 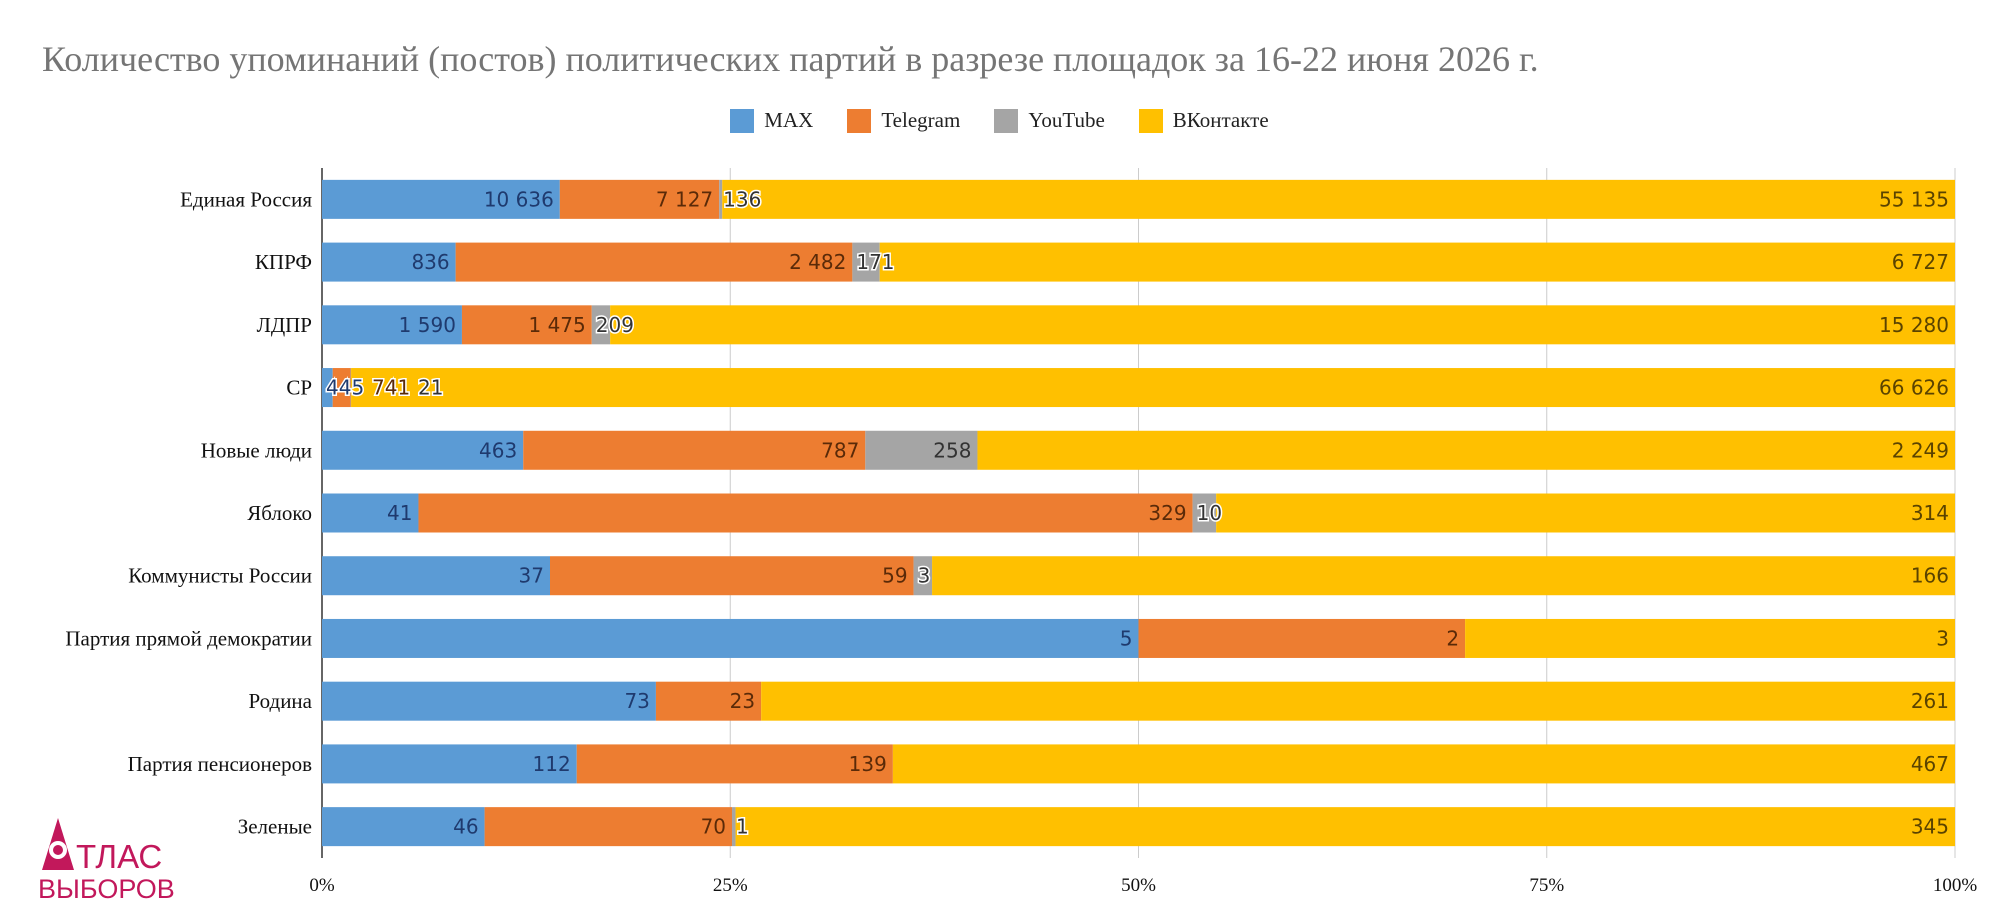 What do you see at coordinates (1930, 827) in the screenshot?
I see `value-label-вконтакте: 345` at bounding box center [1930, 827].